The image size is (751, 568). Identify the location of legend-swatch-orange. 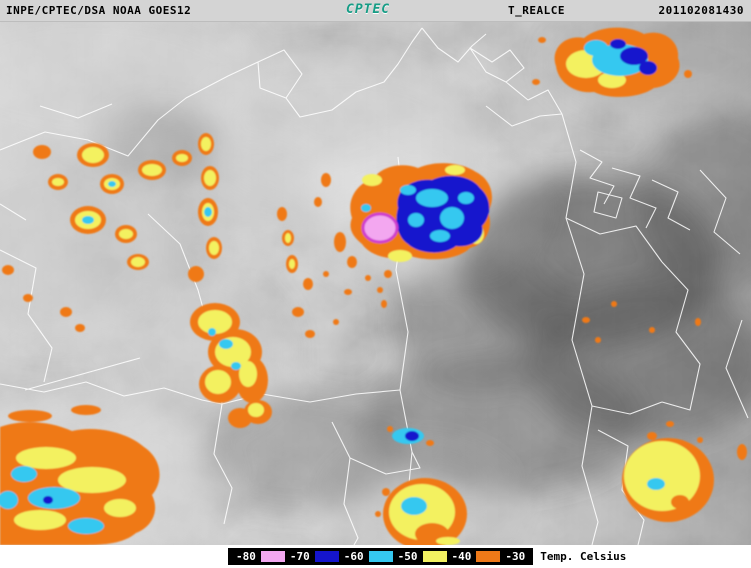
(488, 556).